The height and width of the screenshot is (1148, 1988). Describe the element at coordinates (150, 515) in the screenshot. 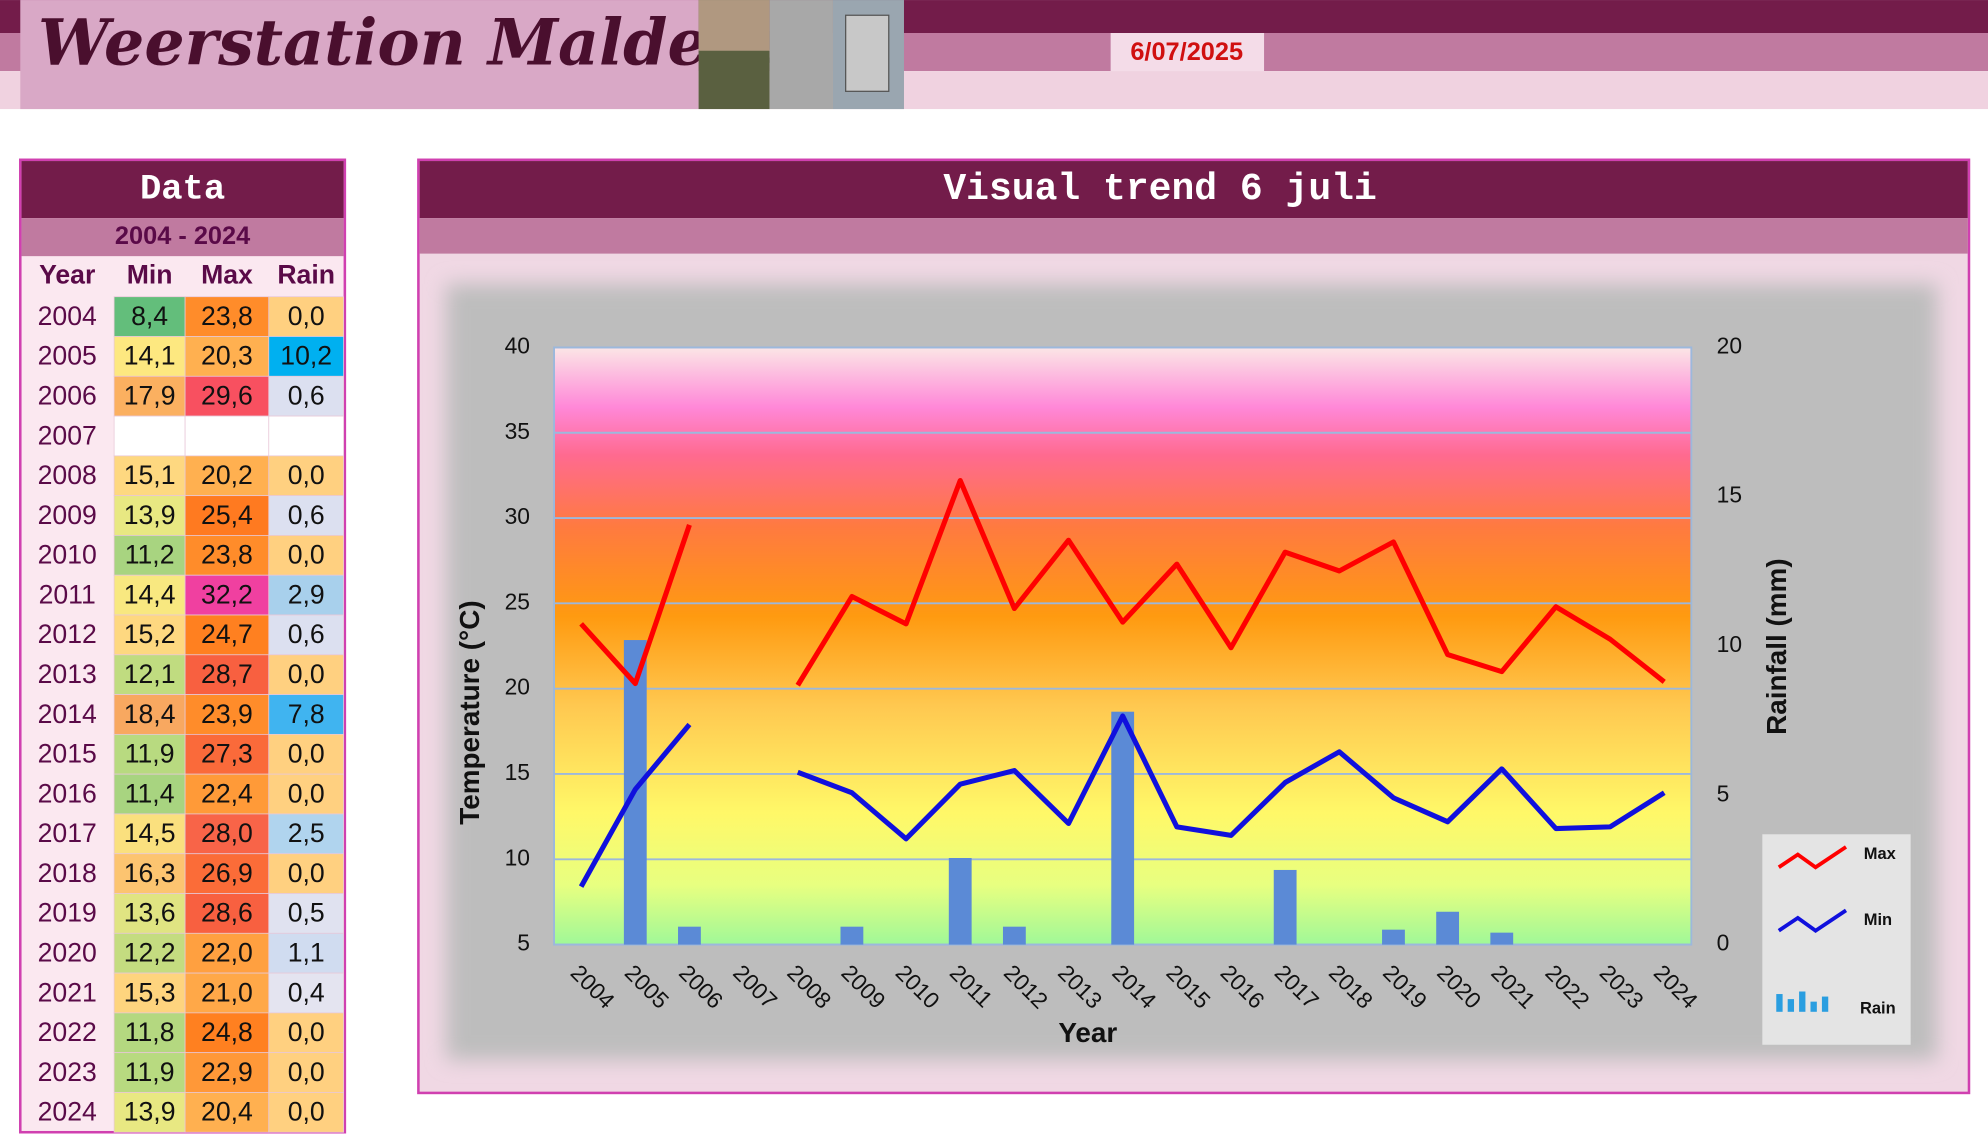

I see `value-cell: 13,9` at that location.